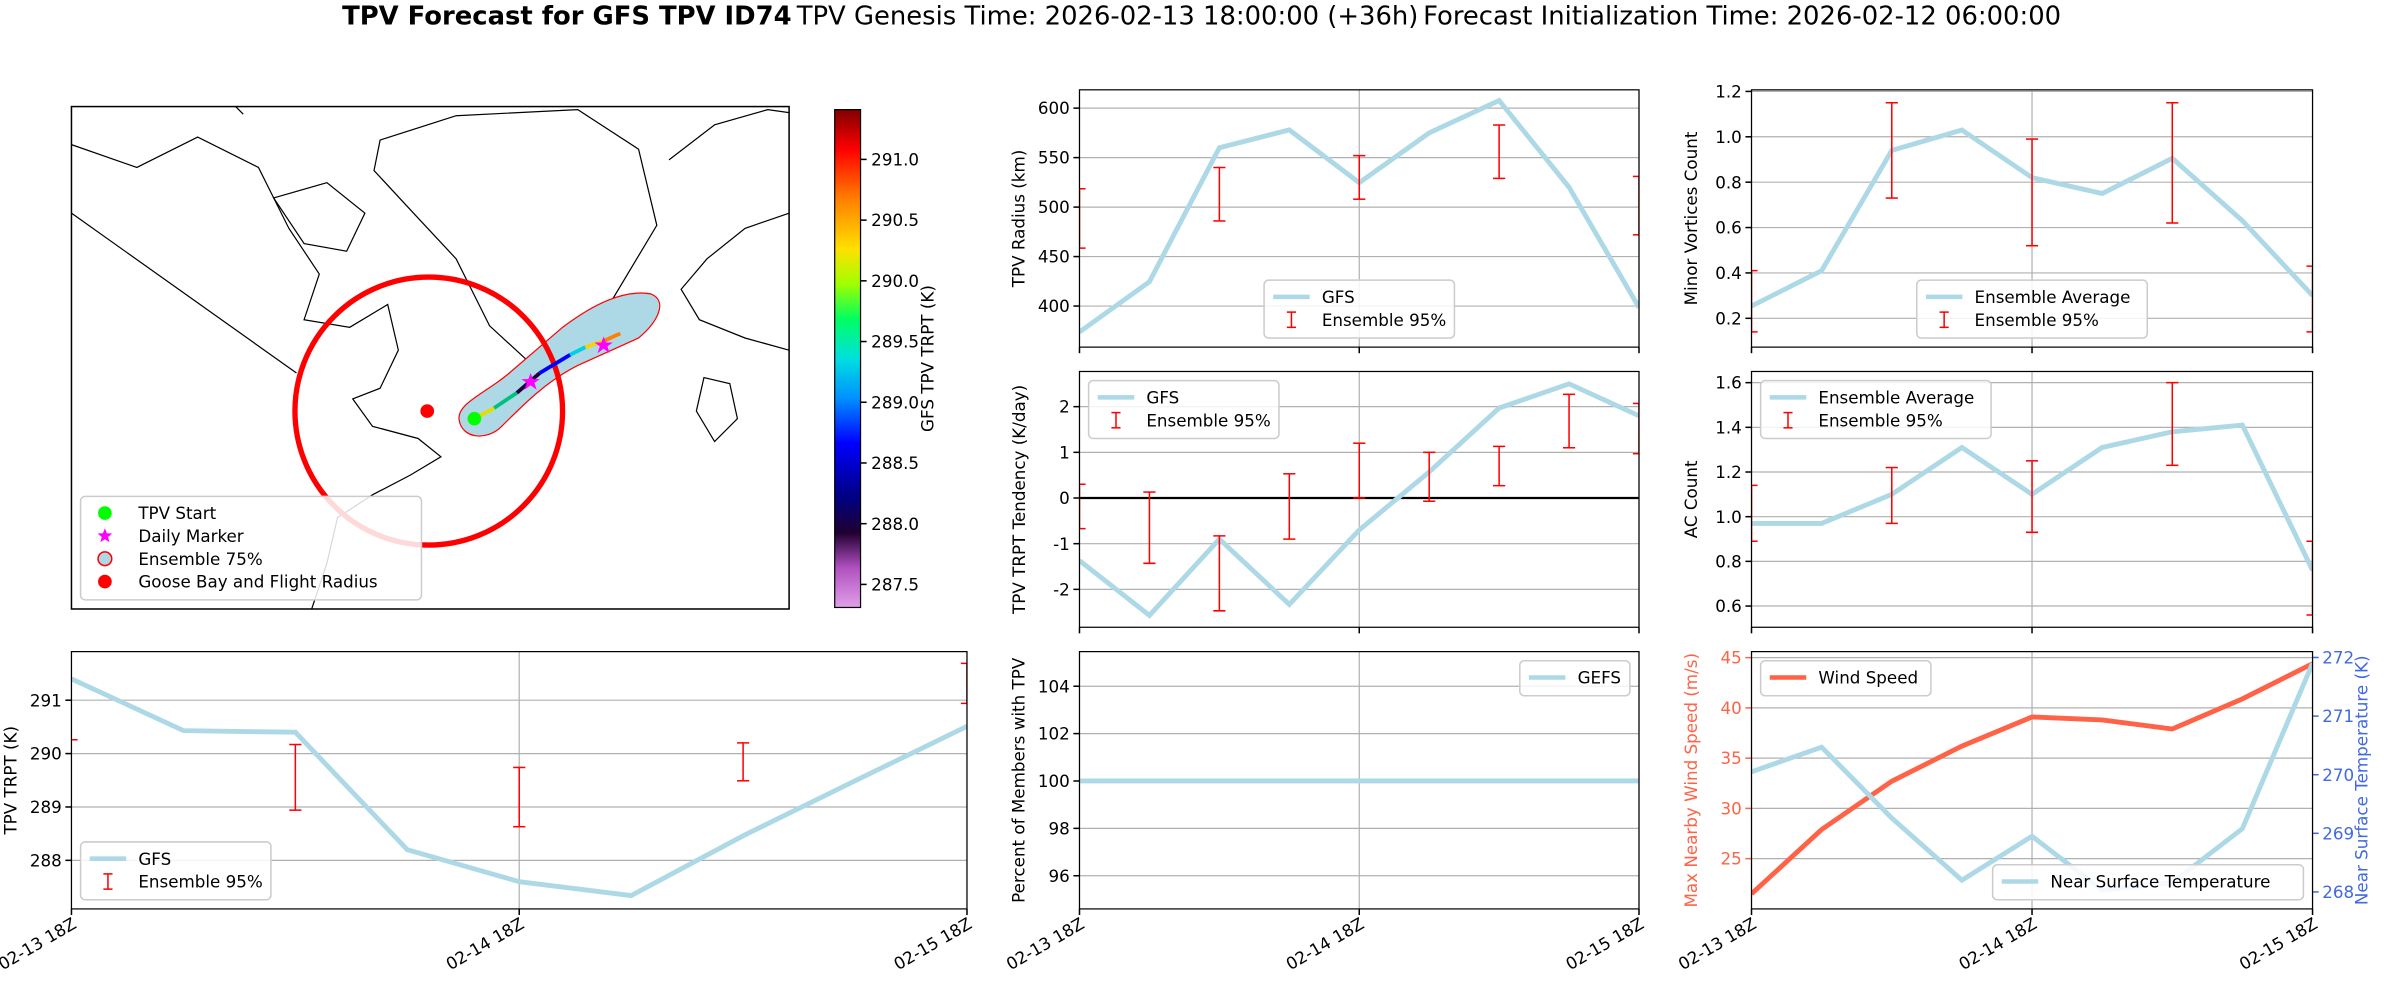 The image size is (2384, 986). I want to click on y-axis-label: Max Nearby Wind Speed (m/s), so click(1691, 780).